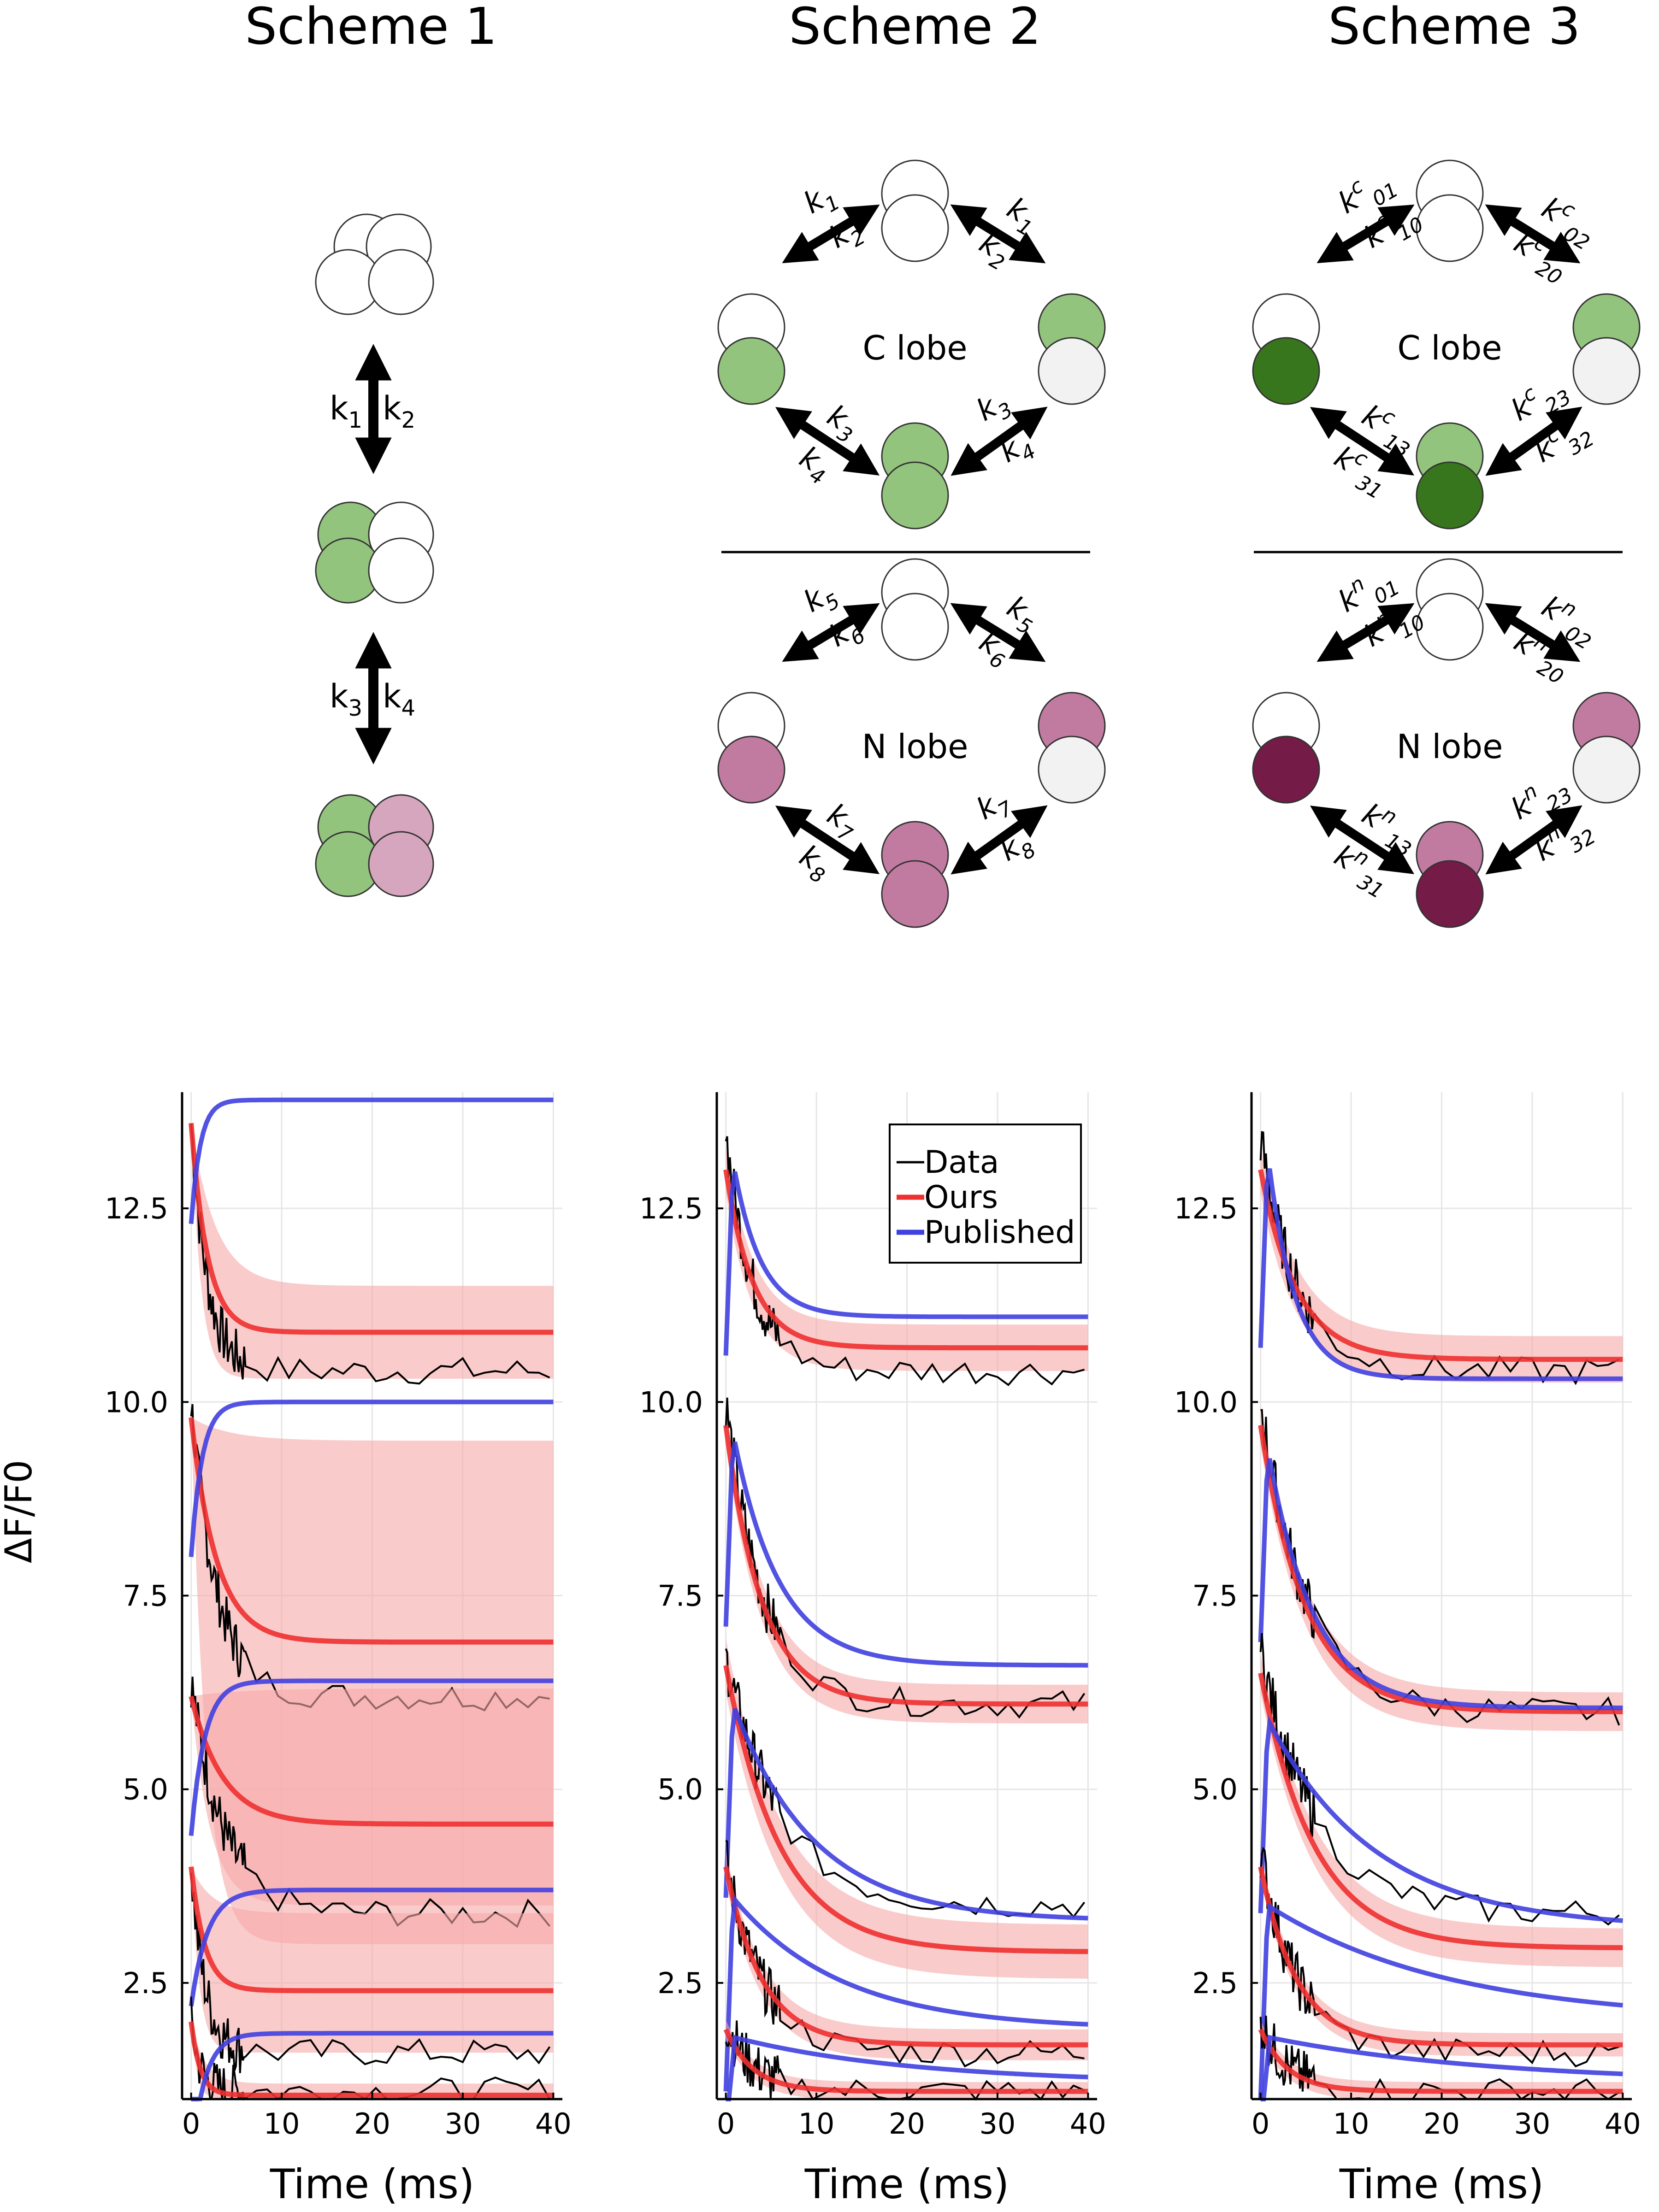 This screenshot has height=2212, width=1659. What do you see at coordinates (371, 28) in the screenshot?
I see `title-scheme-1: Scheme 1` at bounding box center [371, 28].